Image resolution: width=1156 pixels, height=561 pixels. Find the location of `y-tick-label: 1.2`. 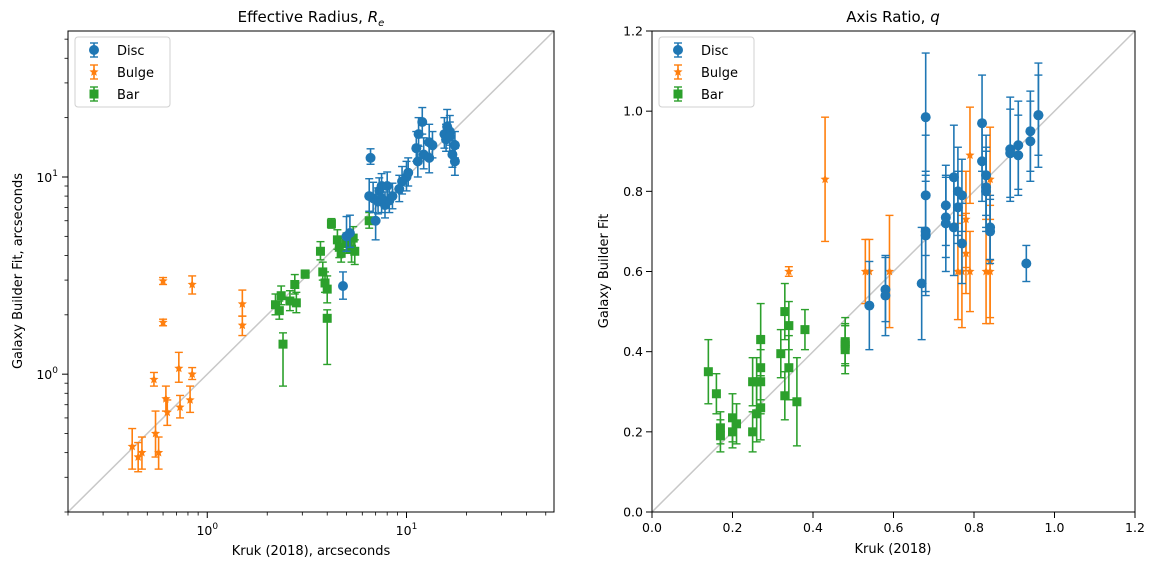

y-tick-label: 1.2 is located at coordinates (633, 31).